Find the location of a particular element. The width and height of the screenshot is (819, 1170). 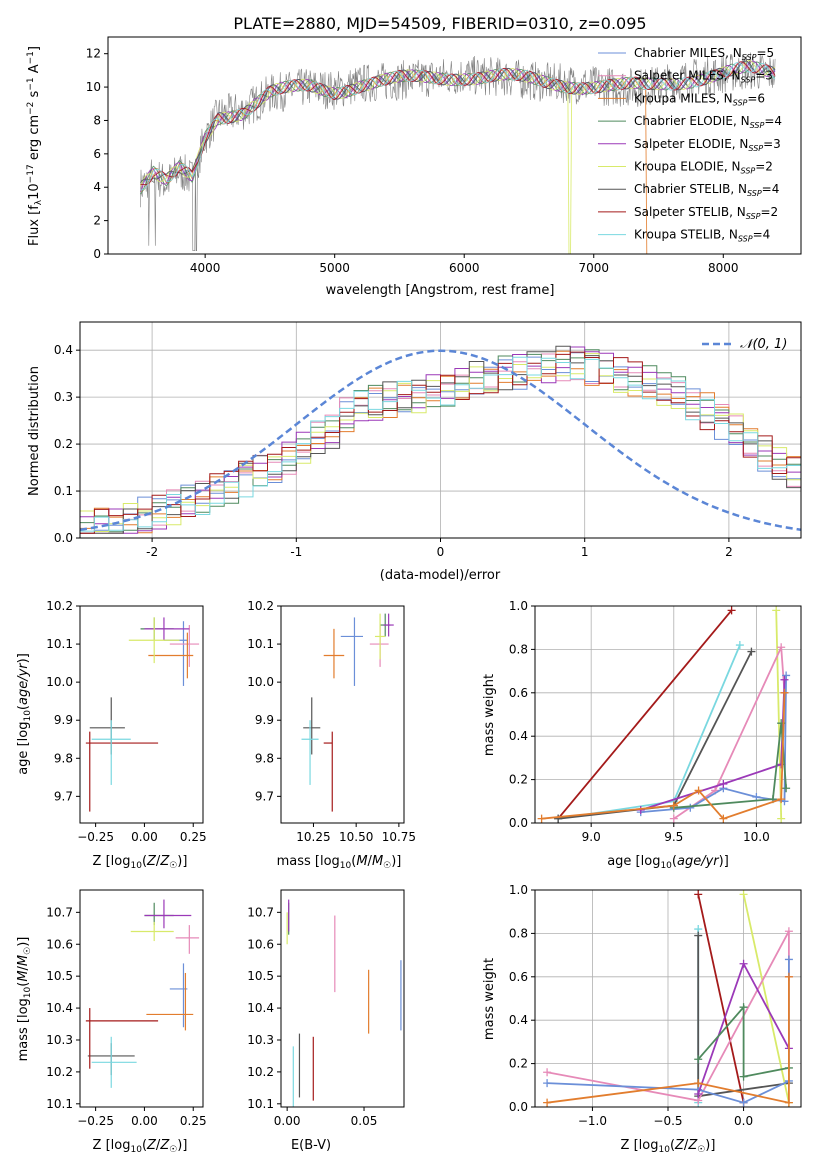

residual-histogram-chabrier-elodie is located at coordinates (440, 441).